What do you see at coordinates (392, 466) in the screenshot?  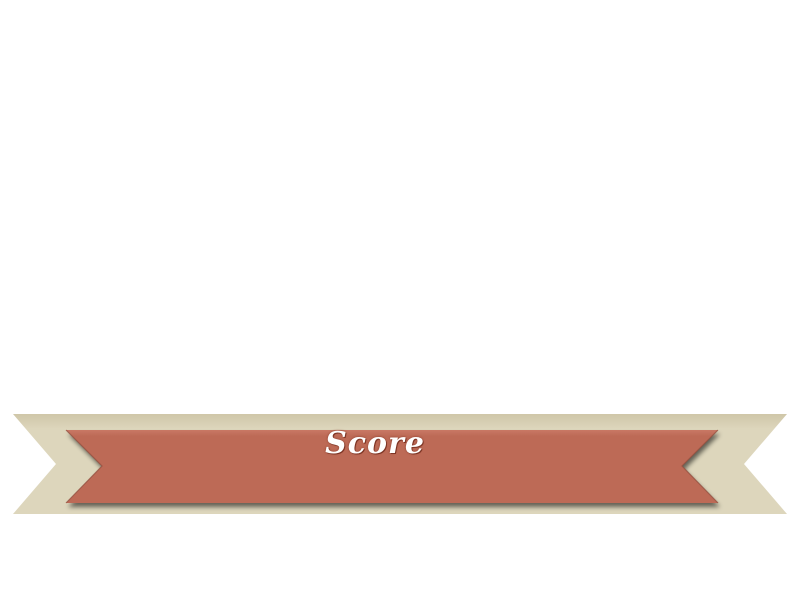 I see `inner-ribbon` at bounding box center [392, 466].